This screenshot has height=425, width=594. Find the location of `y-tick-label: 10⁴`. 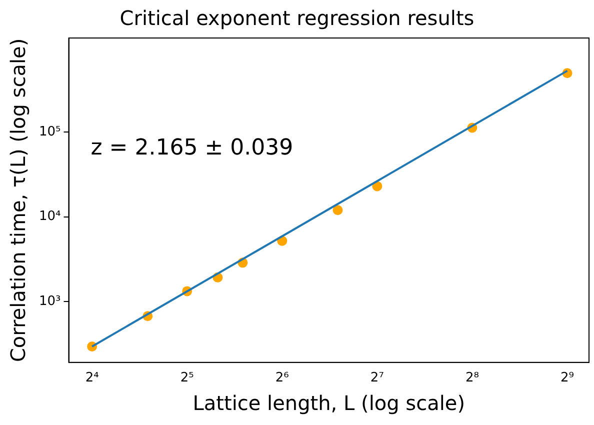

y-tick-label: 10⁴ is located at coordinates (49, 216).